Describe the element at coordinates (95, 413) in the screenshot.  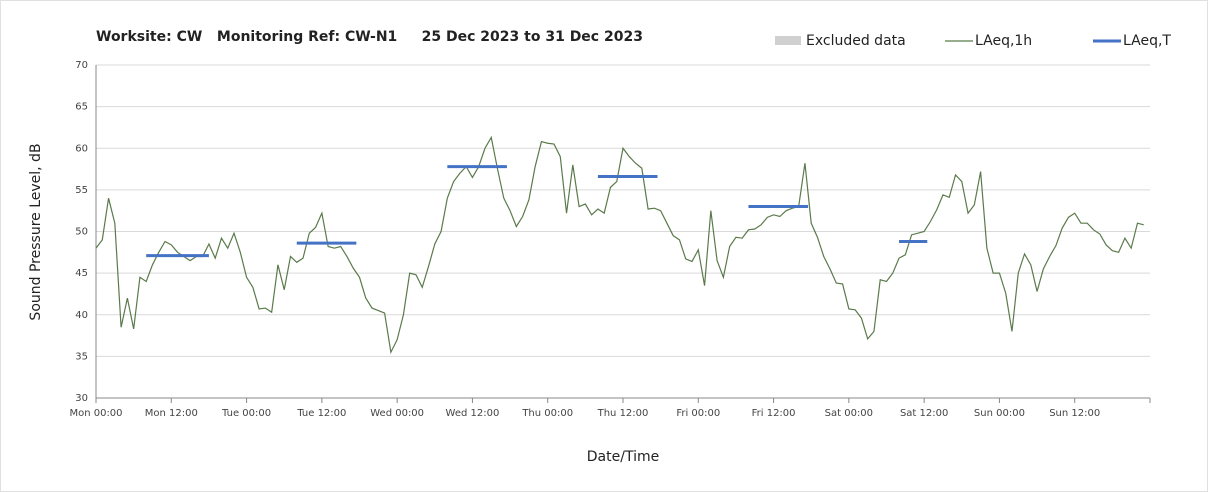
I see `x-tick-label: Mon 00:00` at that location.